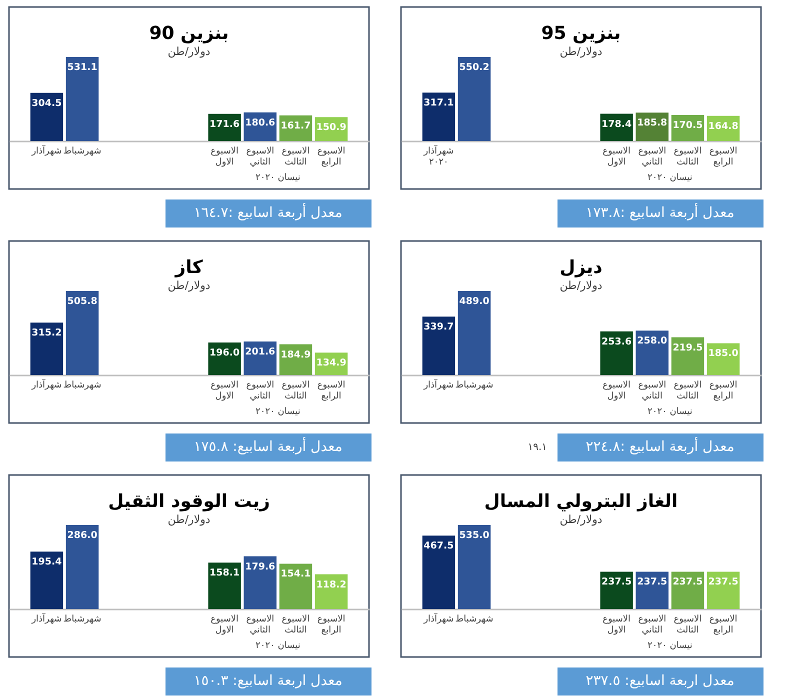  What do you see at coordinates (581, 267) in the screenshot?
I see `chart-title: ديزل` at bounding box center [581, 267].